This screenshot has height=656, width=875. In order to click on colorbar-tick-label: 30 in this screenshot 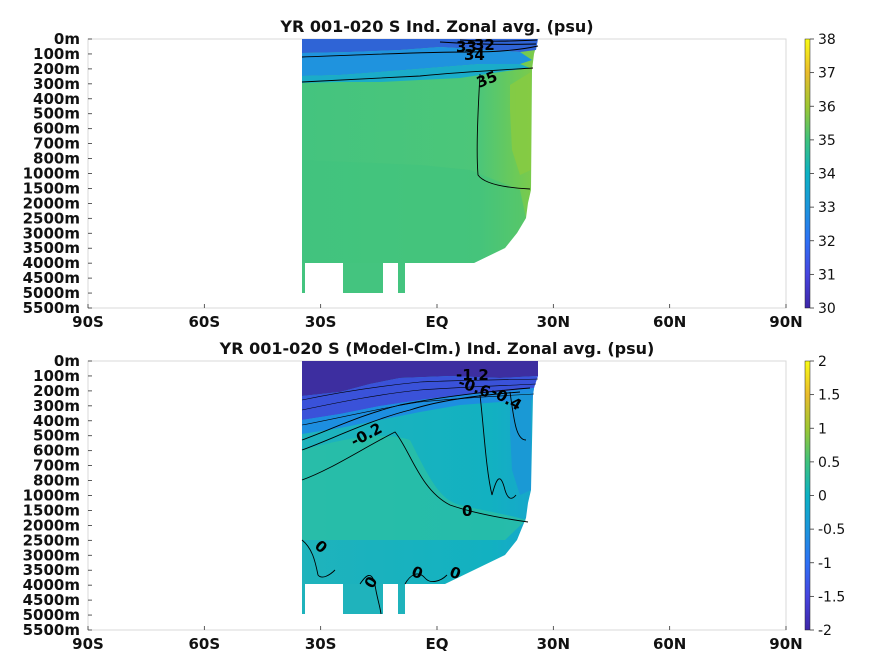, I will do `click(827, 309)`.